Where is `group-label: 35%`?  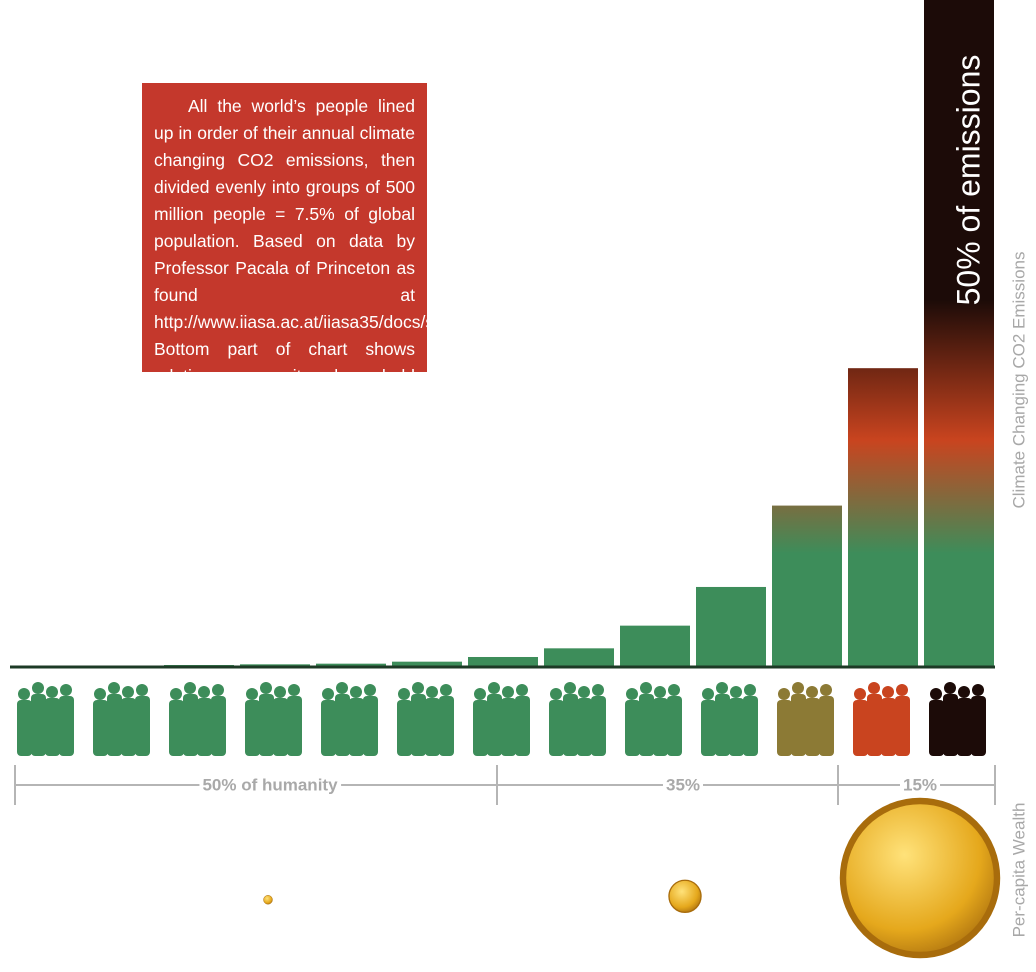
group-label: 35% is located at coordinates (683, 784).